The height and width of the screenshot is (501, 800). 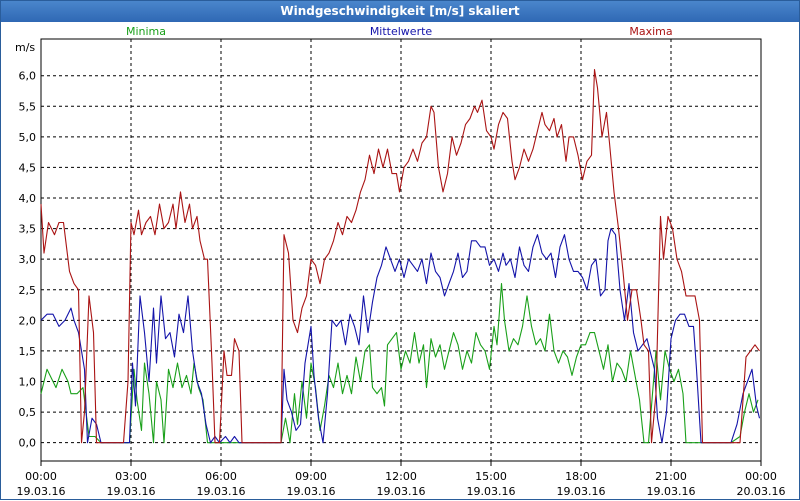 What do you see at coordinates (131, 476) in the screenshot?
I see `x-tick-time: 03:00` at bounding box center [131, 476].